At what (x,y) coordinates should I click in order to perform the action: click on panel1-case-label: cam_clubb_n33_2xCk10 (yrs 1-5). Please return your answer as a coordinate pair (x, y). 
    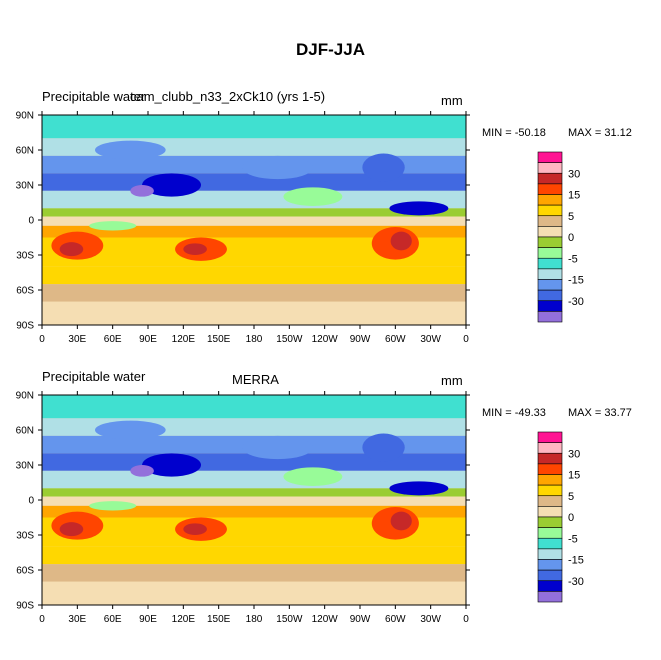
    Looking at the image, I should click on (228, 96).